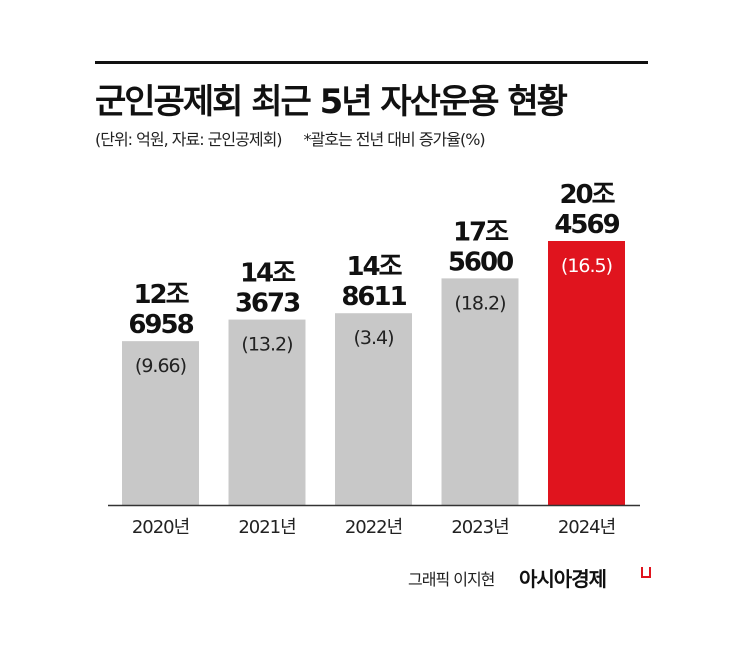  I want to click on chart-title: 군인공제회 최근 5년 자산운용 현황, so click(331, 102).